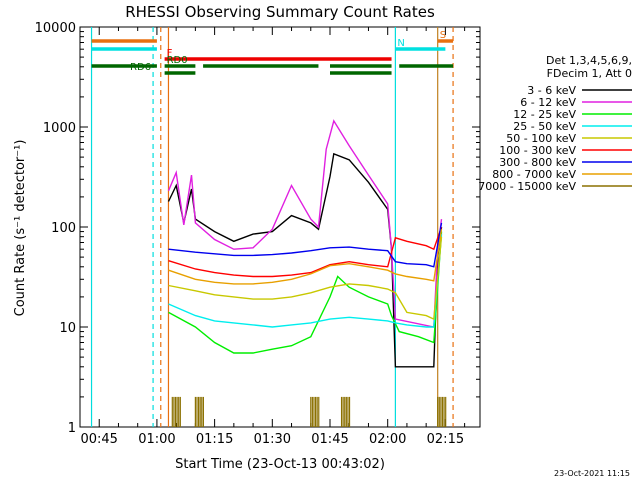 The height and width of the screenshot is (480, 640). Describe the element at coordinates (537, 150) in the screenshot. I see `legend-entry-label: 100 - 300 keV` at that location.